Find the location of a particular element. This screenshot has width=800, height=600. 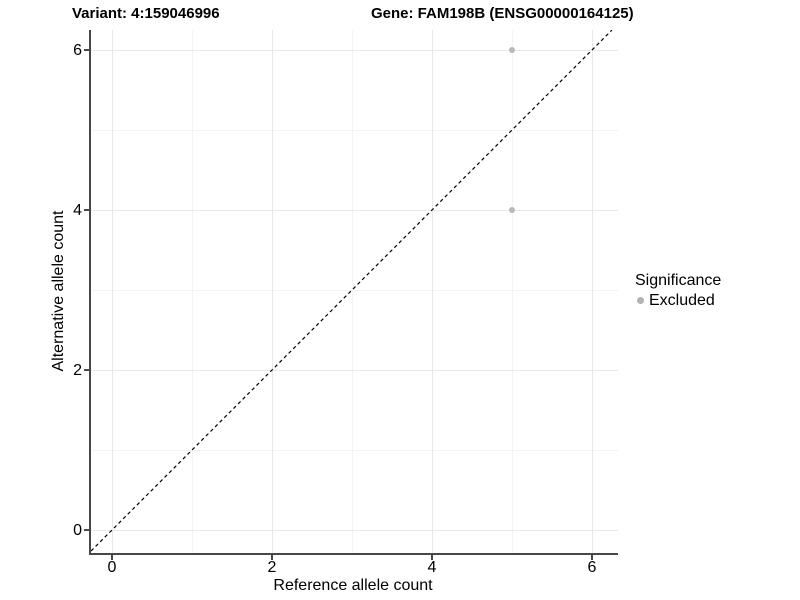

x-tick-label: 6 is located at coordinates (592, 567).